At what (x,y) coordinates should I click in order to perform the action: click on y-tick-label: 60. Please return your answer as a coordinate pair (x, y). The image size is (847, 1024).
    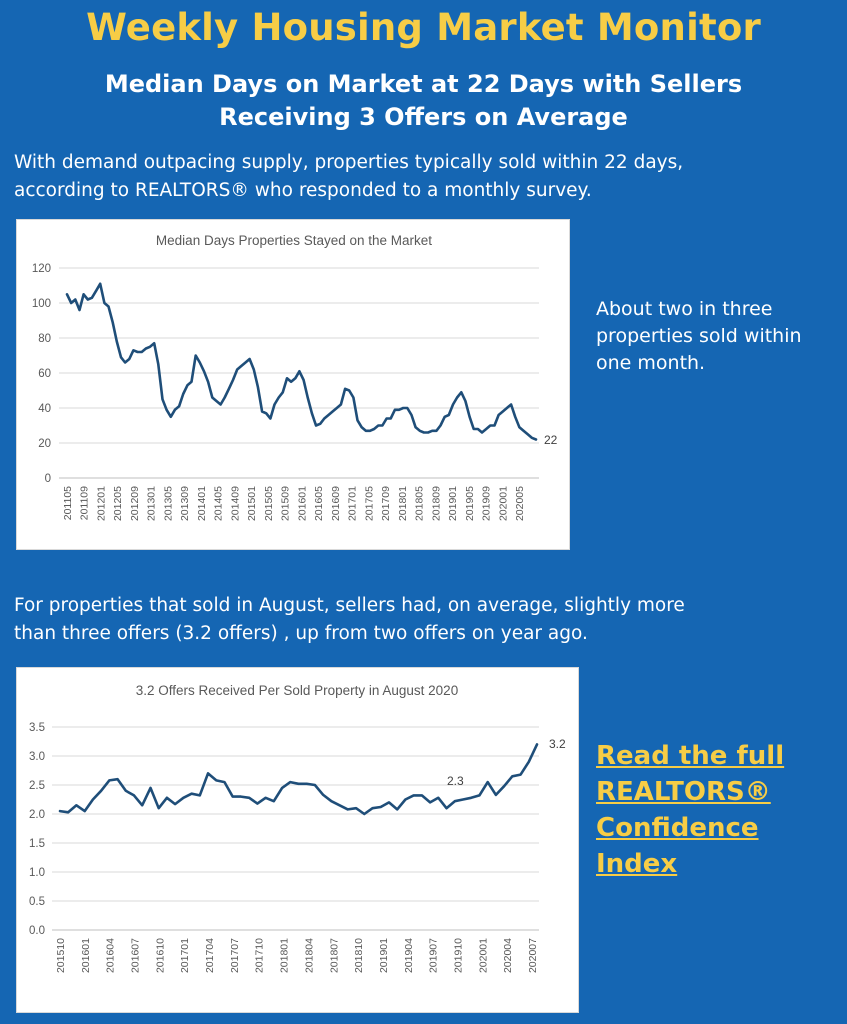
    Looking at the image, I should click on (44, 374).